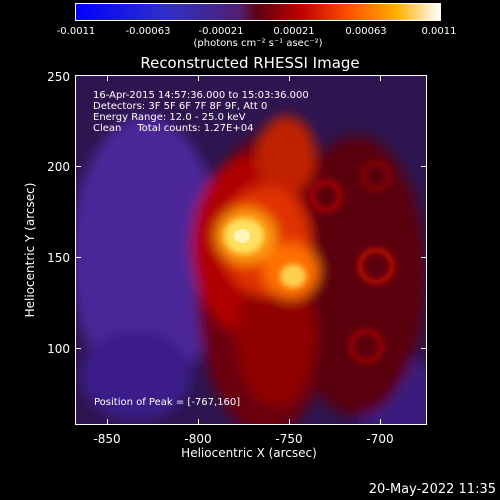 The height and width of the screenshot is (500, 500). Describe the element at coordinates (366, 31) in the screenshot. I see `colorbar-tick: 0.00063` at that location.